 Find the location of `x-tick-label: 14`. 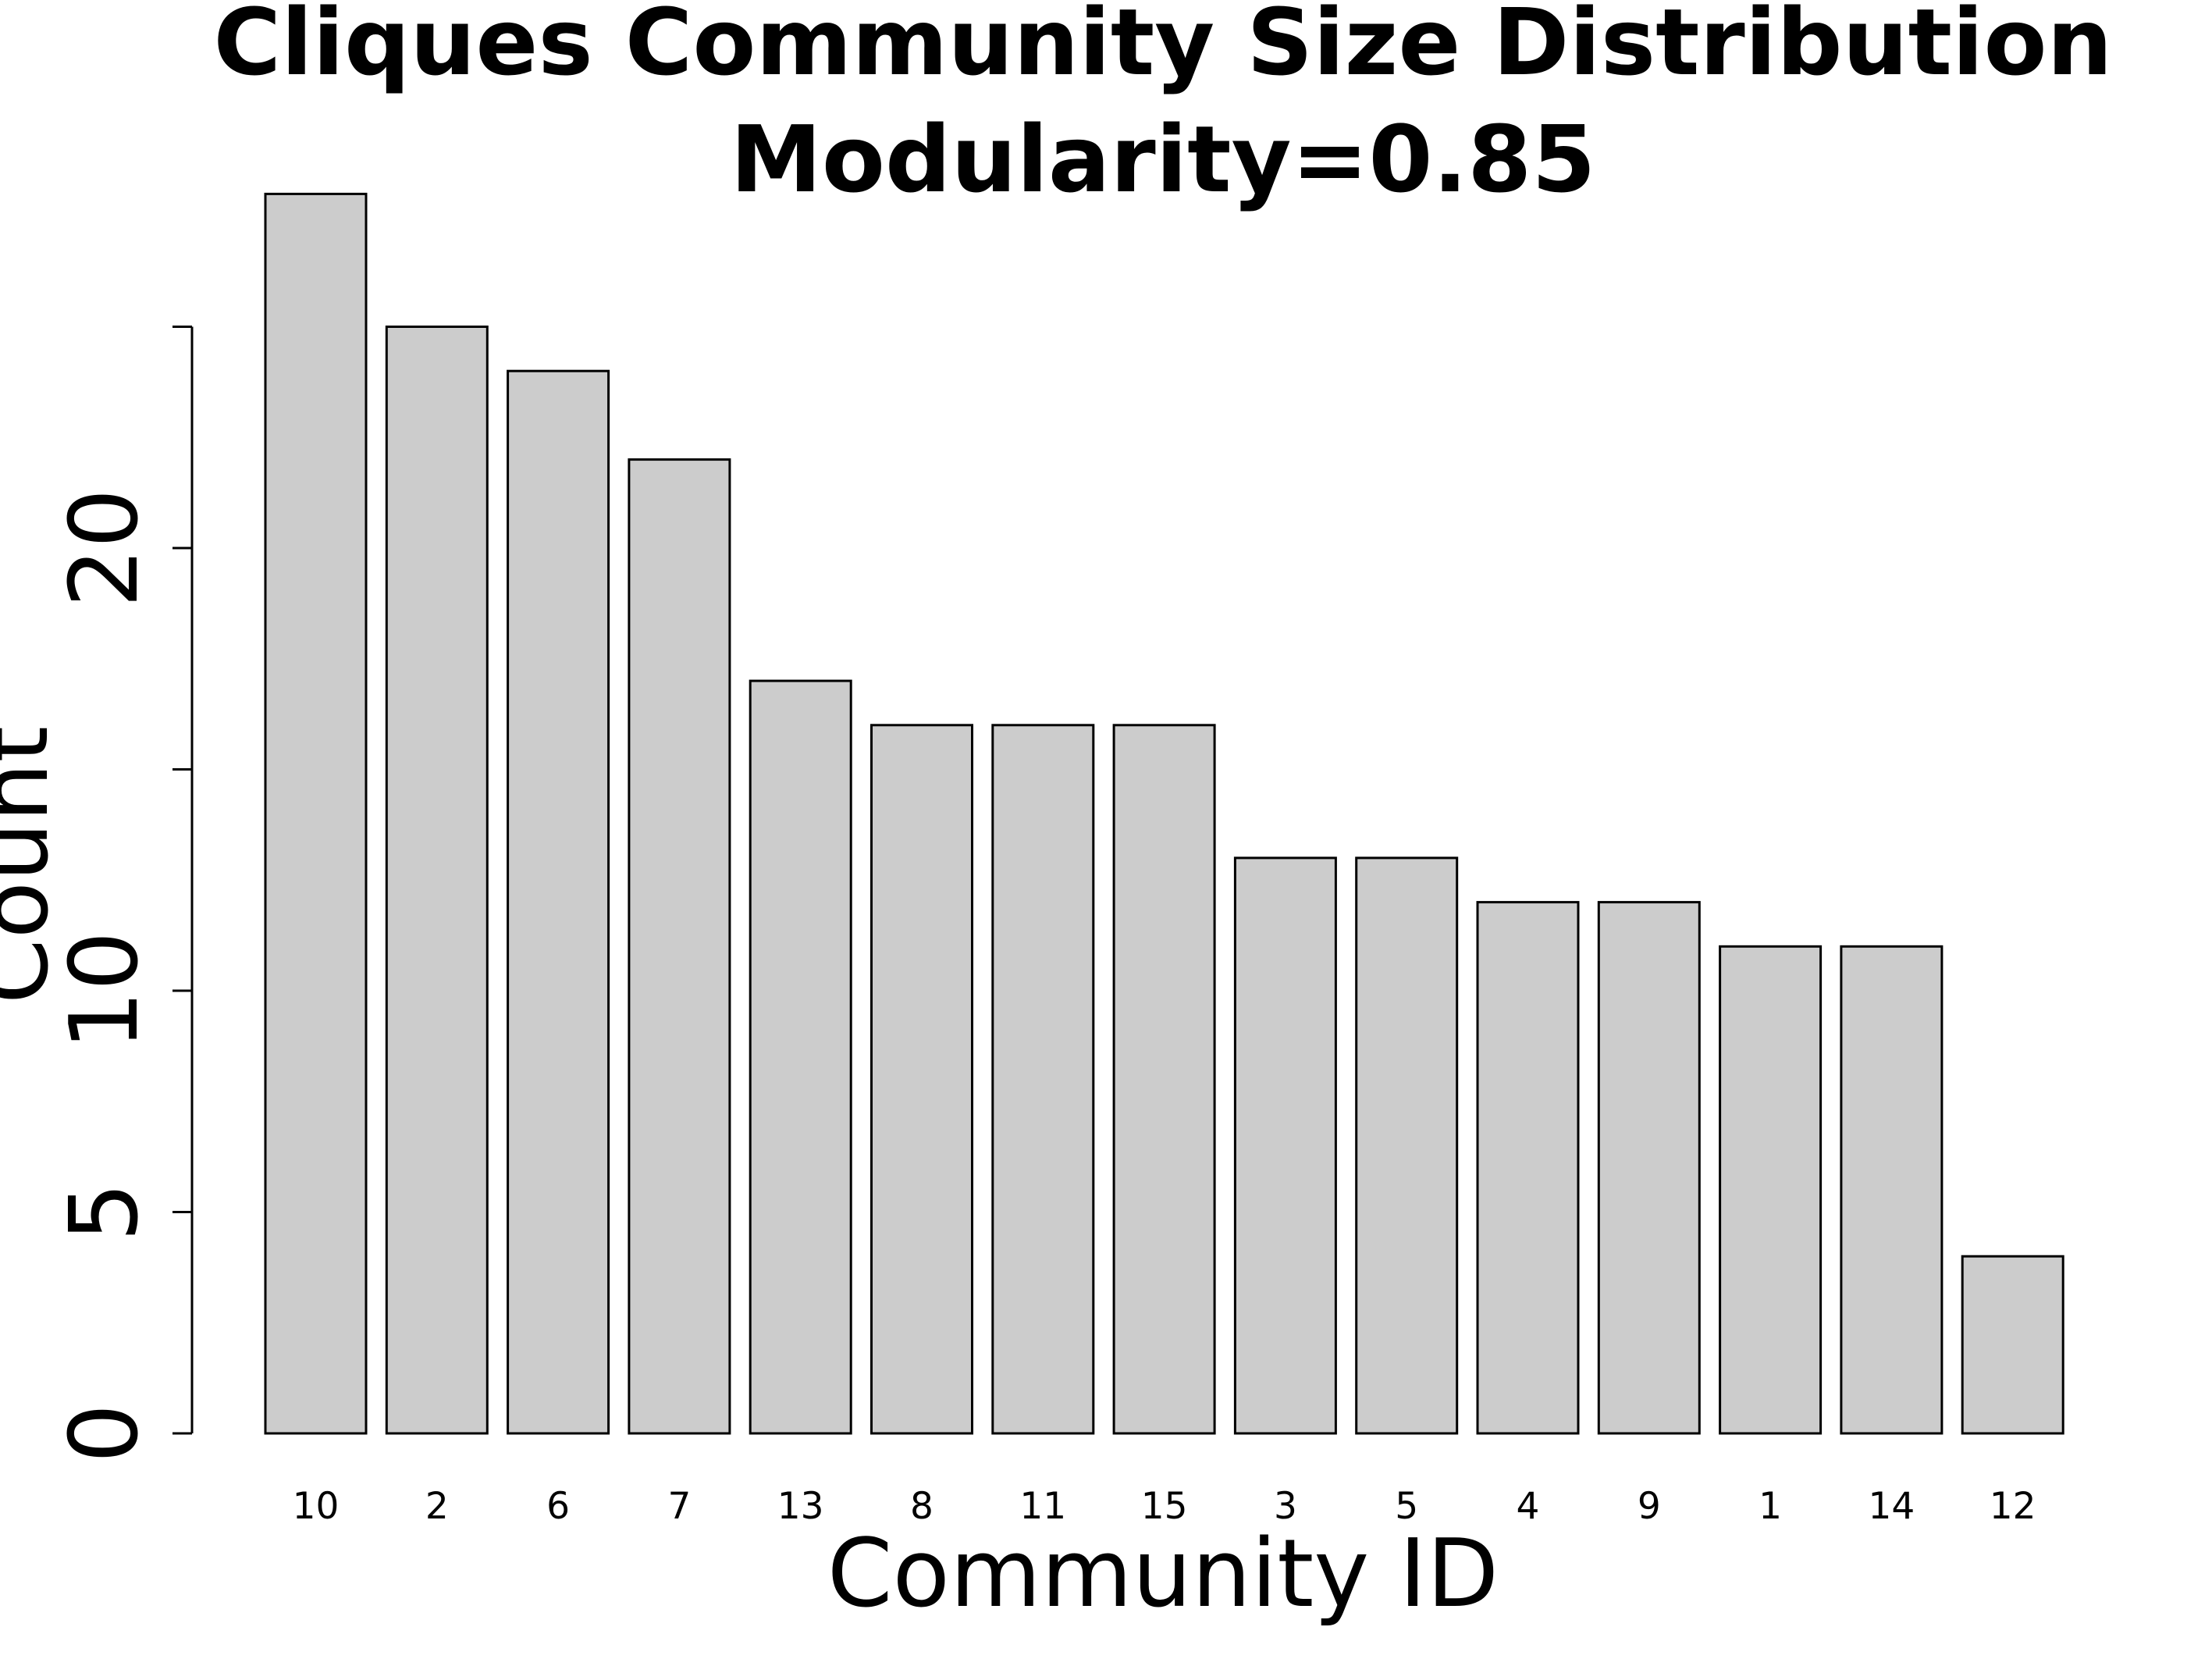

x-tick-label: 14 is located at coordinates (1892, 1506).